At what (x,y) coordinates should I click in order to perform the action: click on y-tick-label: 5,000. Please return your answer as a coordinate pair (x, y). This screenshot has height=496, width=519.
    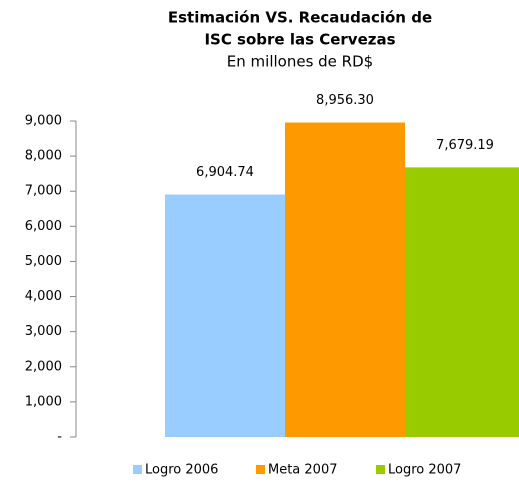
    Looking at the image, I should click on (43, 261).